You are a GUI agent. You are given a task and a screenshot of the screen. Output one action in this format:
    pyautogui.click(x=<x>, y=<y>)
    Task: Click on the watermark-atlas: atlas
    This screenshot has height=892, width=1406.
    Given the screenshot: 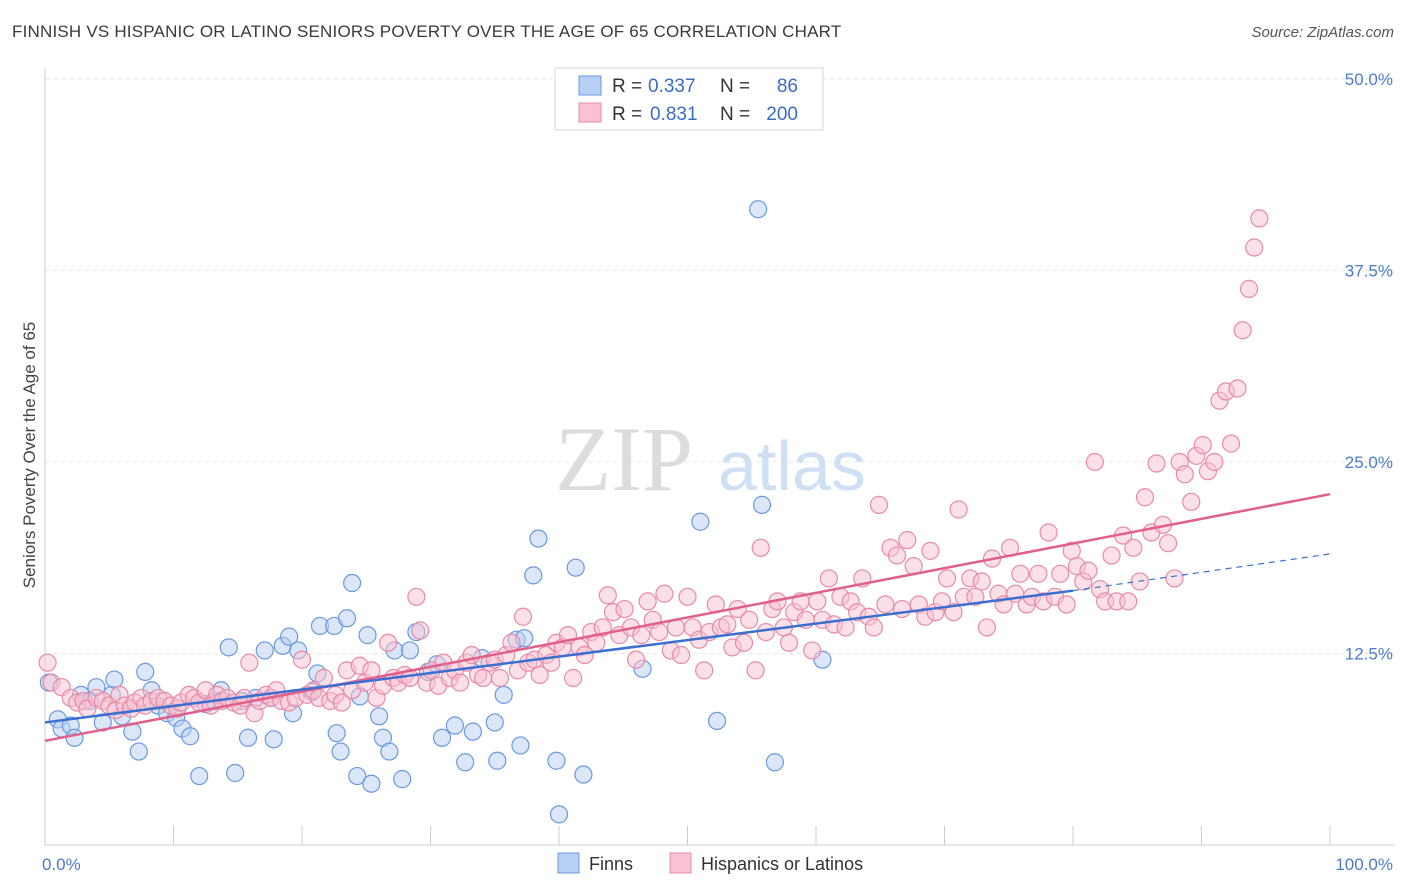 What is the action you would take?
    pyautogui.click(x=792, y=466)
    